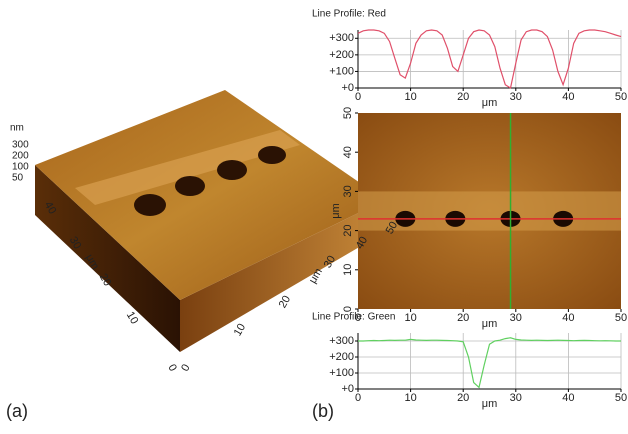  Describe the element at coordinates (20, 145) in the screenshot. I see `z-tick-label: 300` at that location.